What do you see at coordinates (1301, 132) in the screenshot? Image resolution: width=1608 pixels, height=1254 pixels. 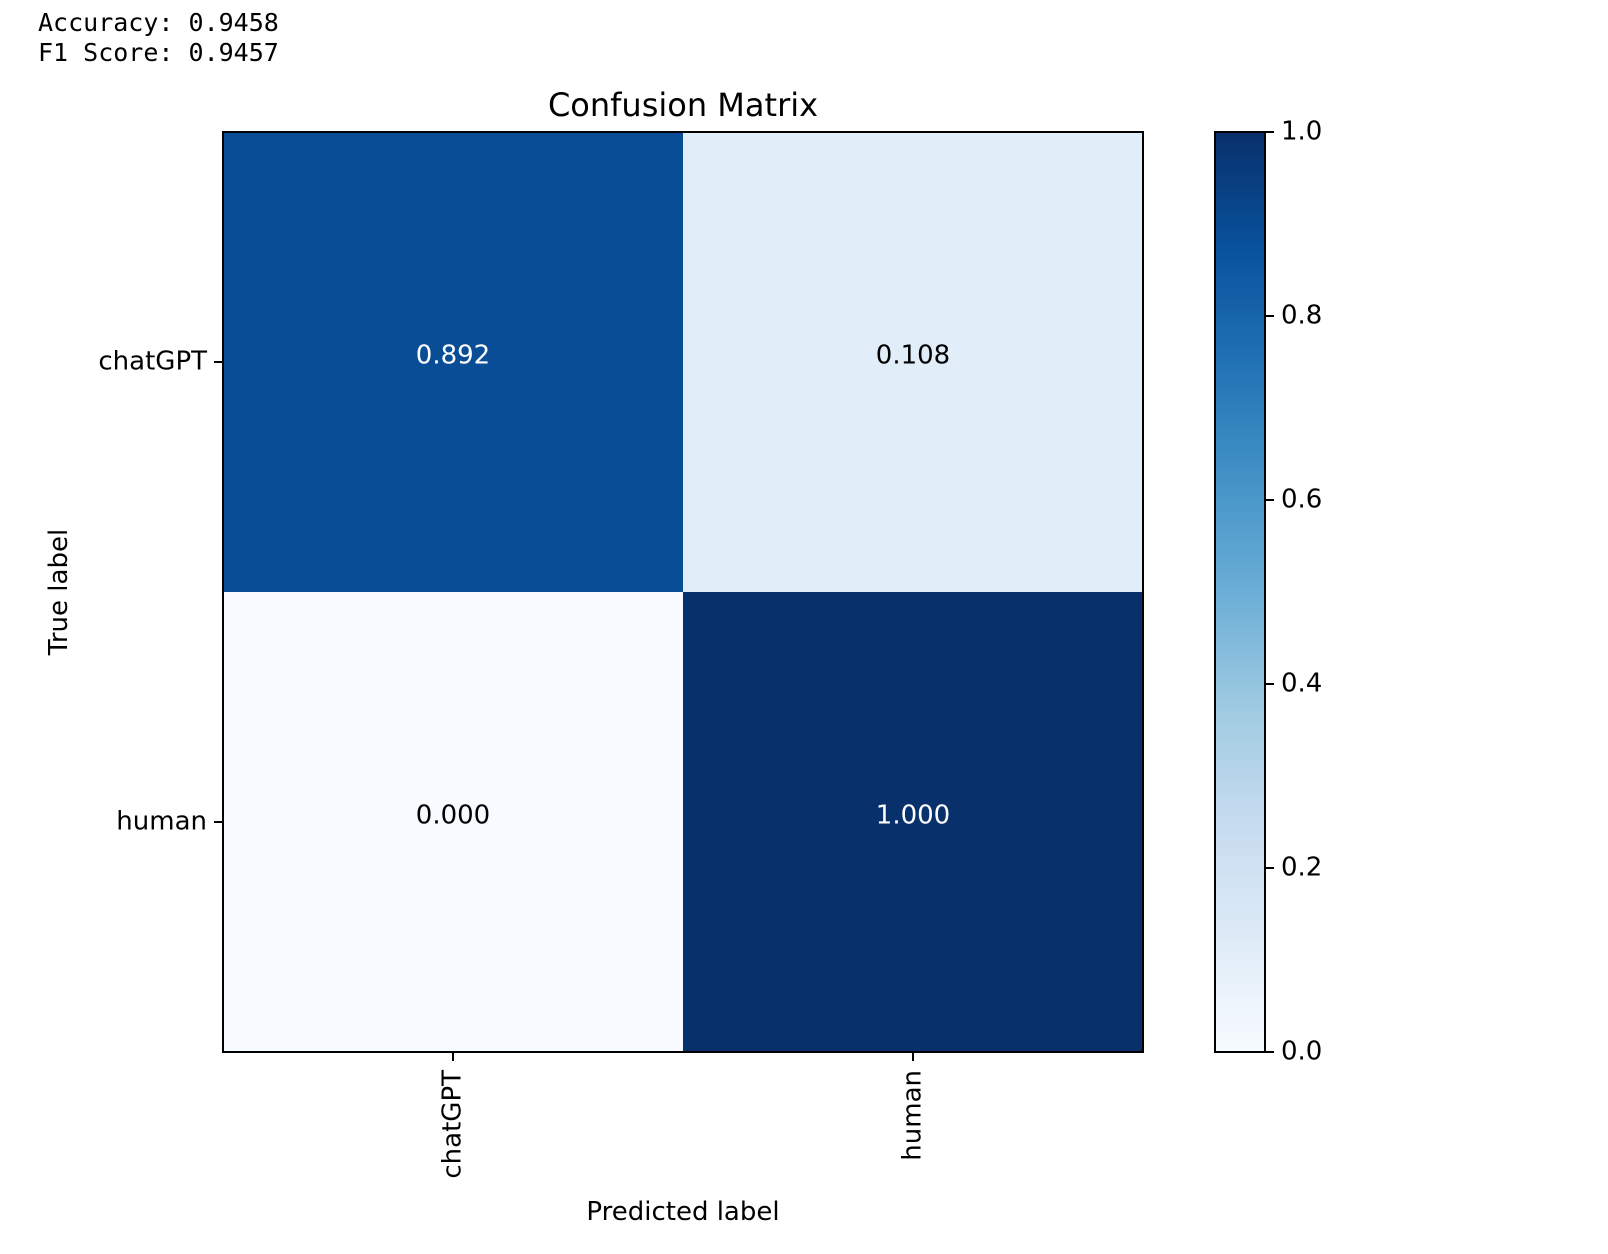 I see `colorbar-tick-label: 1.0` at bounding box center [1301, 132].